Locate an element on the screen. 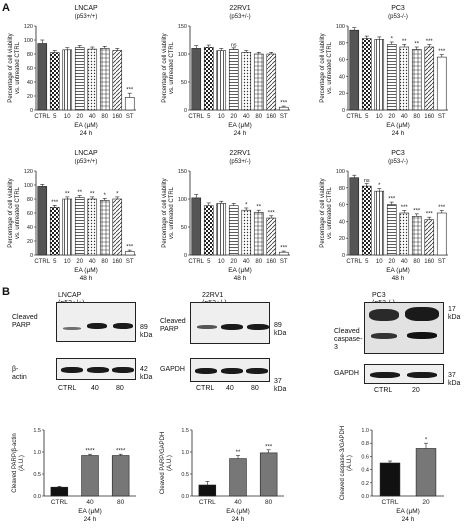  chart4-xtick-label: 10 is located at coordinates (221, 262).